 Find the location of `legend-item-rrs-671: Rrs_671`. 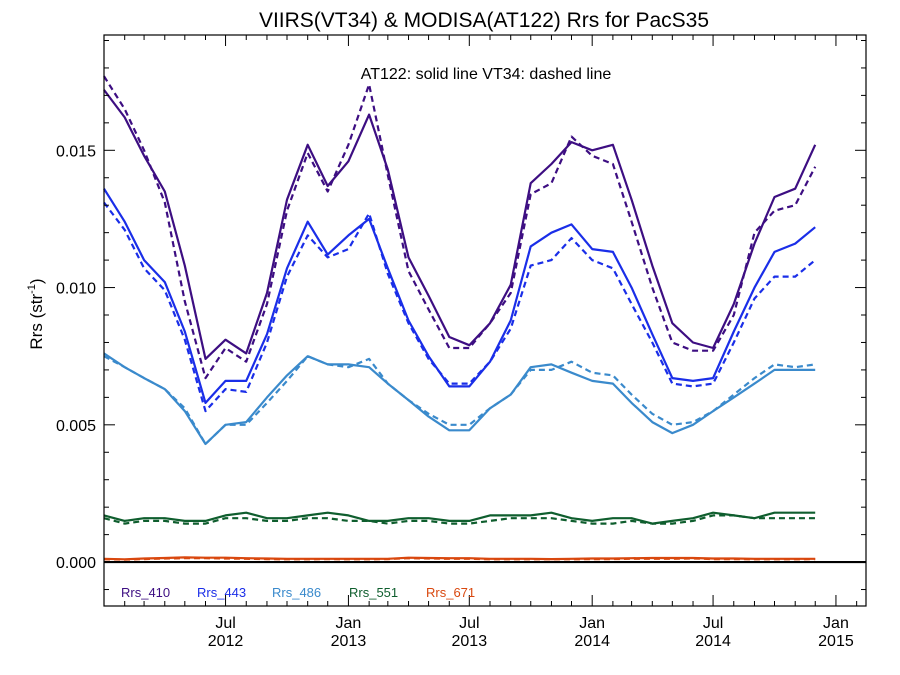

legend-item-rrs-671: Rrs_671 is located at coordinates (450, 592).